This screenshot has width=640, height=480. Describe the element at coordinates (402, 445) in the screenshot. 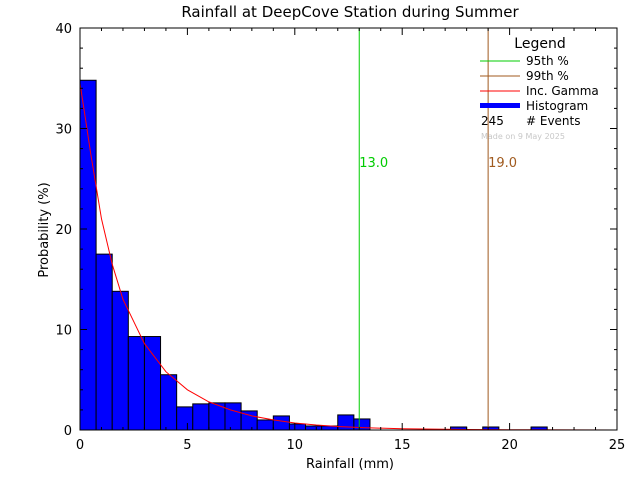

I see `x-tick-label-3: 15` at that location.